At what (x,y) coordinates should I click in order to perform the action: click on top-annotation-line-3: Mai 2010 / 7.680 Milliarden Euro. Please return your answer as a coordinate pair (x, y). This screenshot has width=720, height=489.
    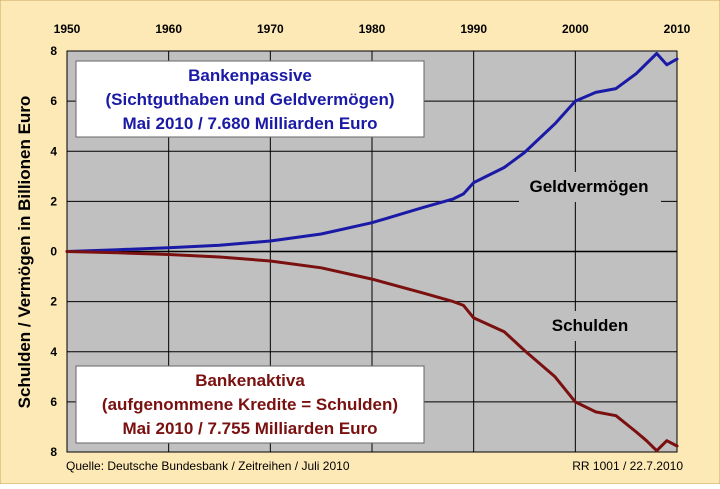
    Looking at the image, I should click on (249, 123).